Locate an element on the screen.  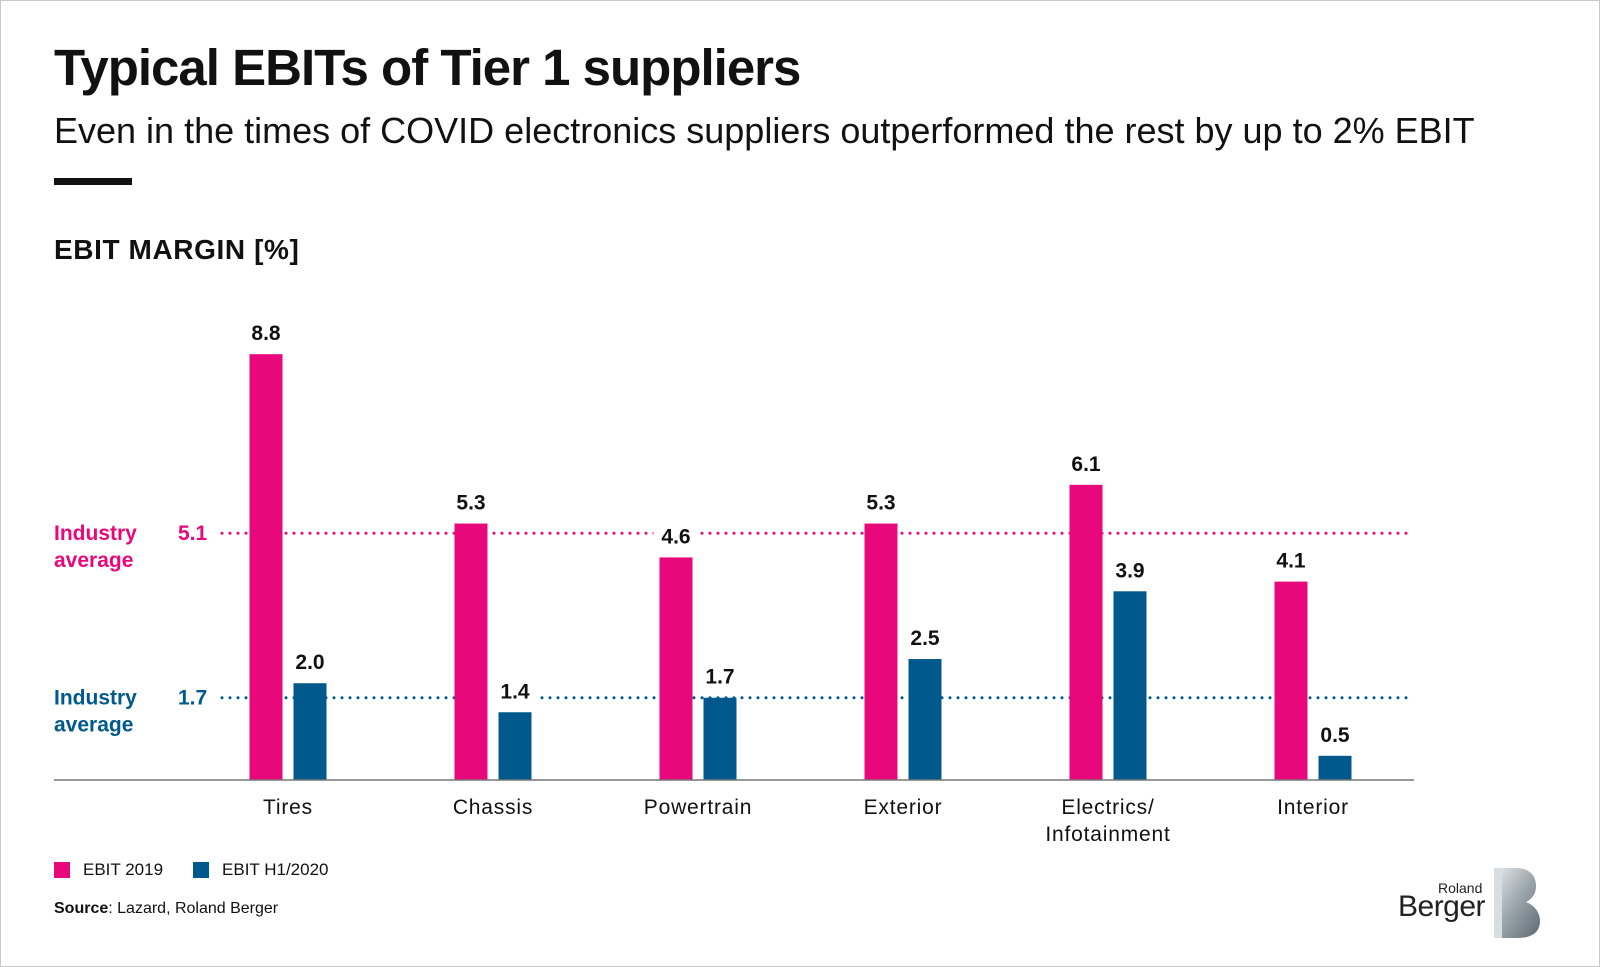
data-label: 3.9 is located at coordinates (1129, 570).